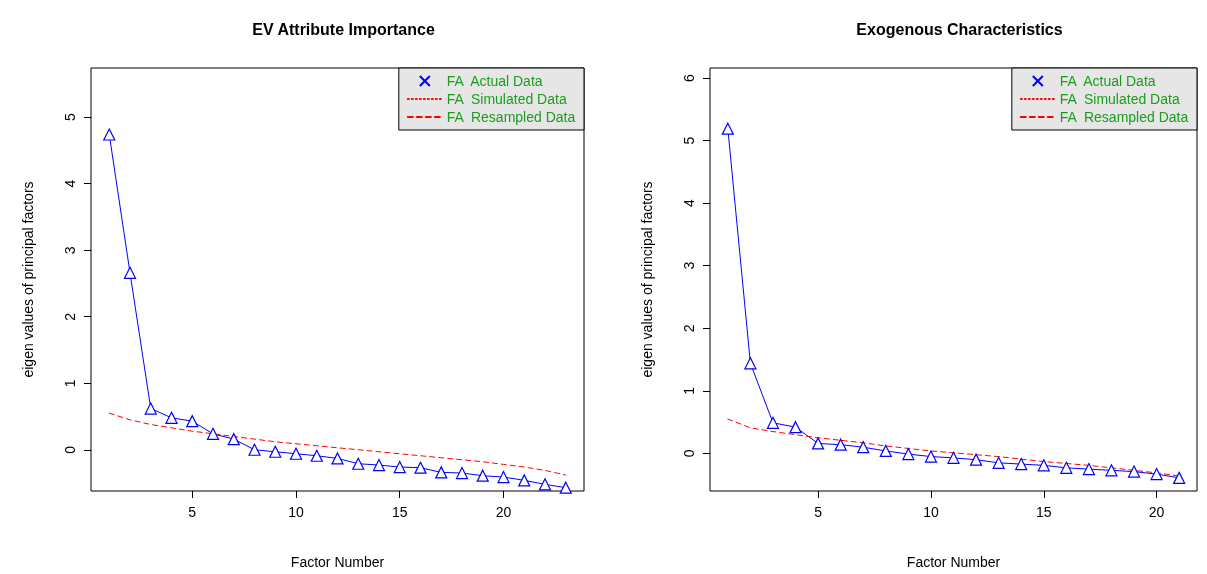 This screenshot has width=1207, height=574. I want to click on line-series, so click(337, 444).